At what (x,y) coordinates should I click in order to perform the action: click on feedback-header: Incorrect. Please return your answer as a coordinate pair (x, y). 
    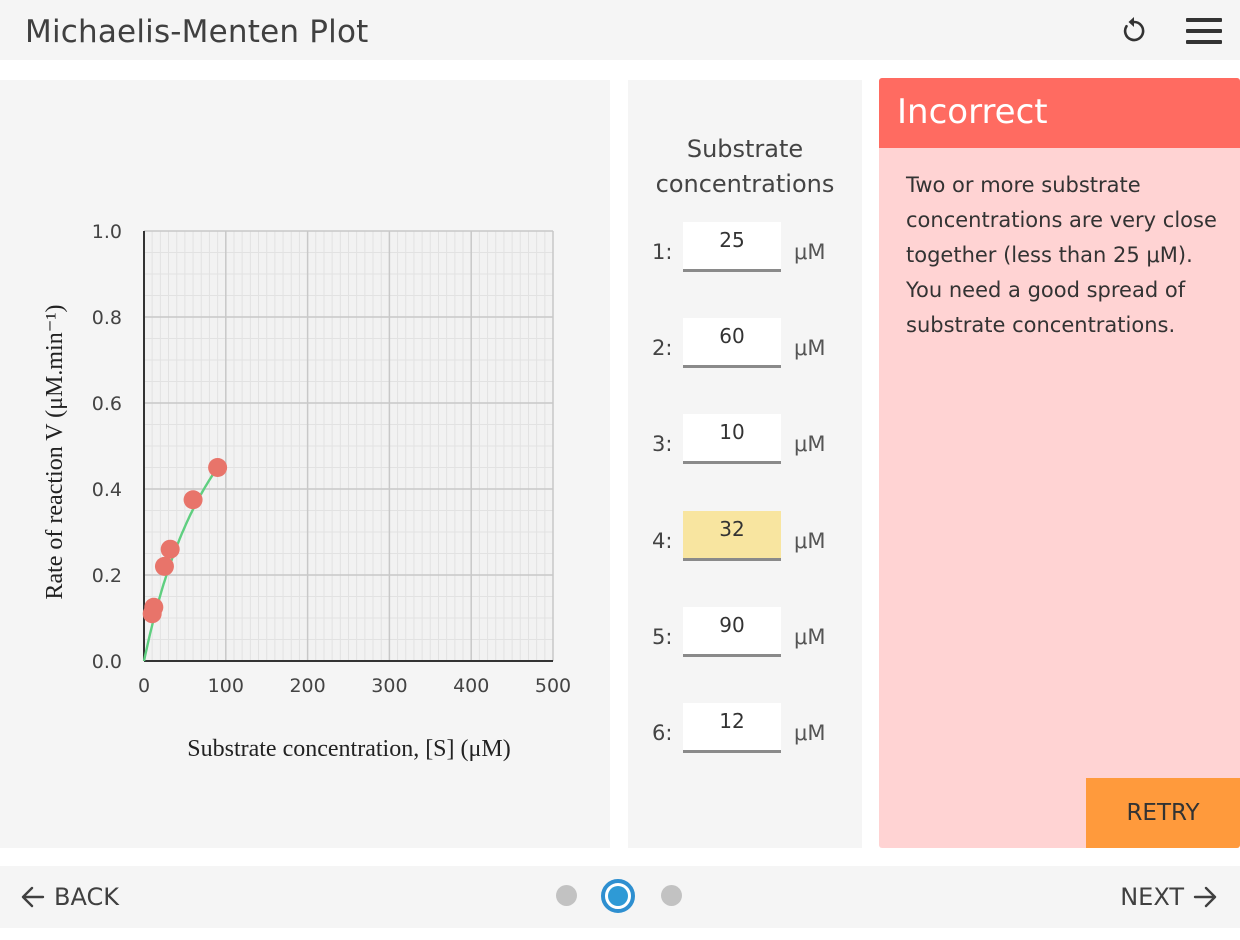
    Looking at the image, I should click on (1059, 113).